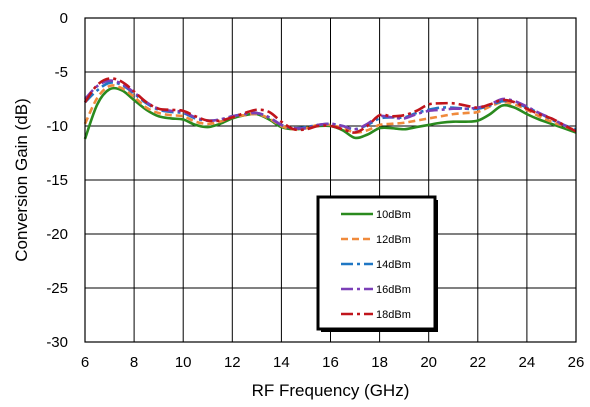 The image size is (590, 407). Describe the element at coordinates (330, 362) in the screenshot. I see `x-tick-label: 16` at that location.